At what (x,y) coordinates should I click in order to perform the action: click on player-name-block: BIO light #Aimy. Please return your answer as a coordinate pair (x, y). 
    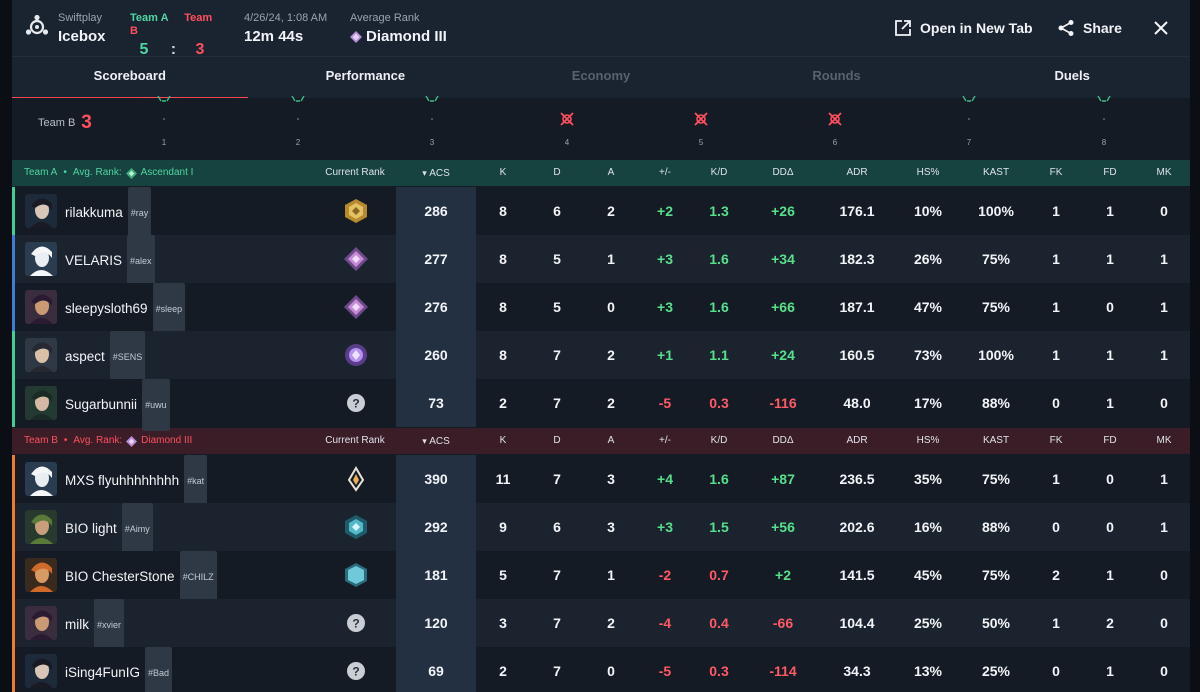
    Looking at the image, I should click on (109, 529).